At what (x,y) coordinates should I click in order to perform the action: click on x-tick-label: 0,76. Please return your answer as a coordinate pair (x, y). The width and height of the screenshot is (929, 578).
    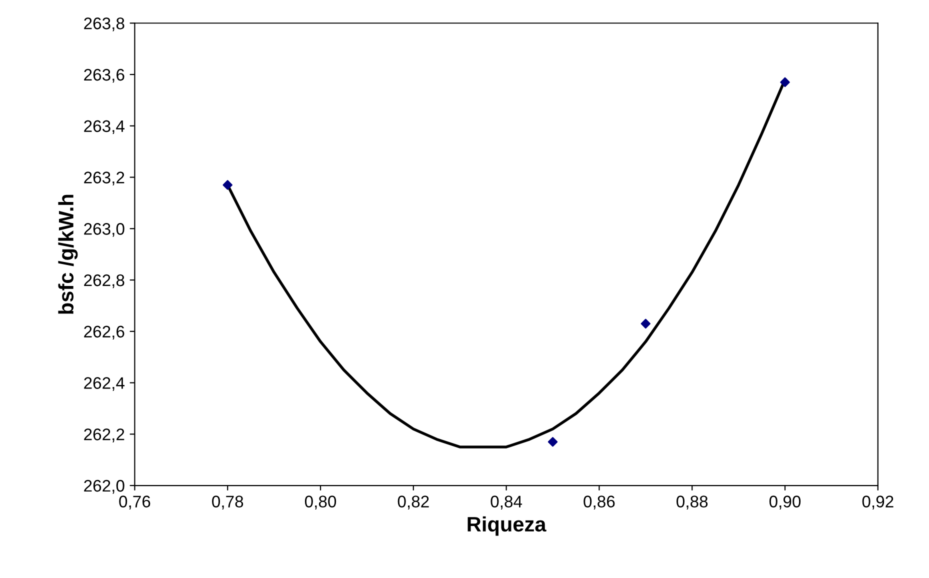
    Looking at the image, I should click on (134, 503).